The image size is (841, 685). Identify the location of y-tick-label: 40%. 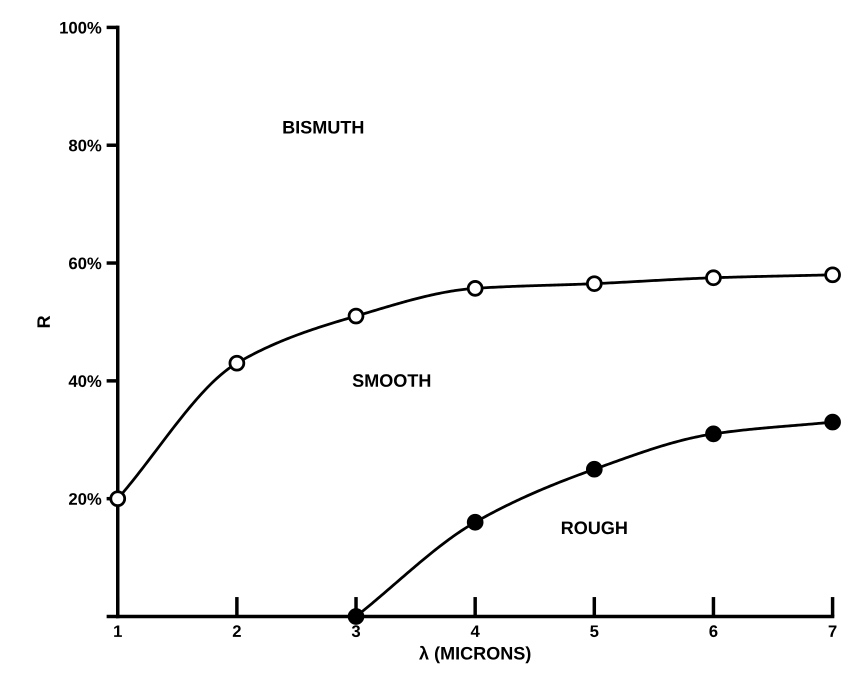
(85, 381).